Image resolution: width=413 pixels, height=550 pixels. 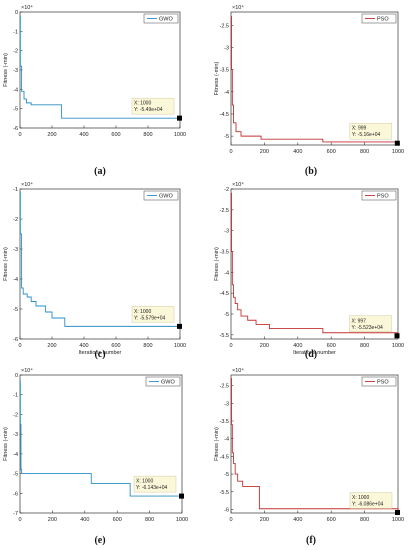 I want to click on panel-c-ytick-label: -2, so click(x=15, y=220).